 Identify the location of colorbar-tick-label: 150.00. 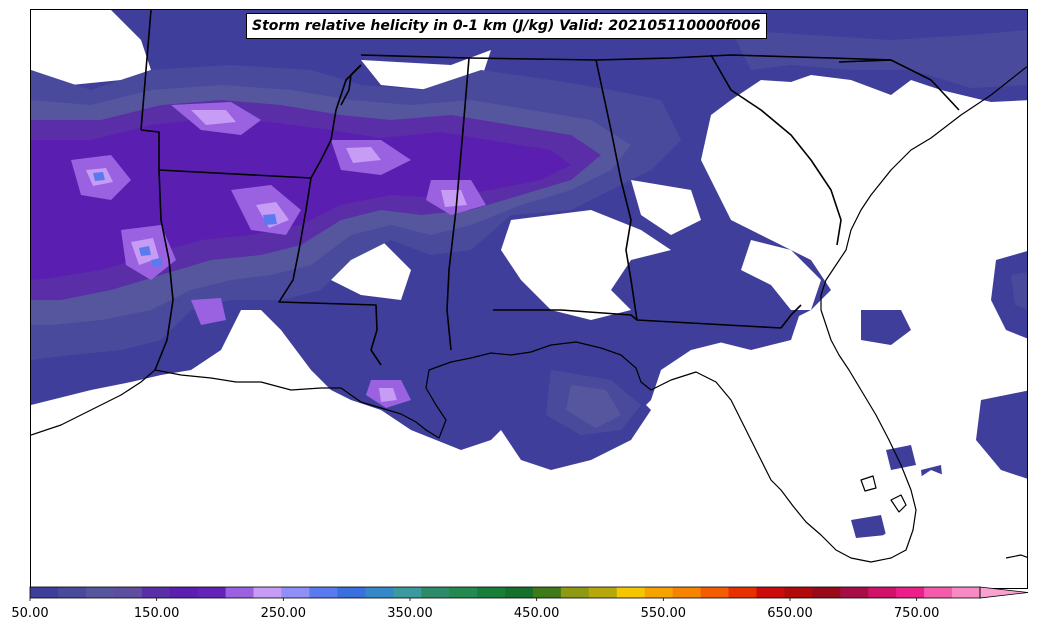
(156, 613).